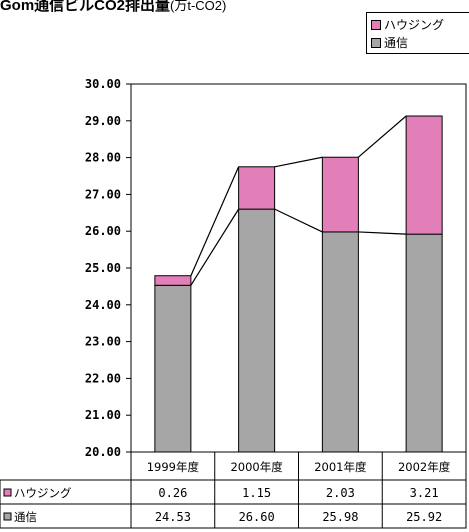 The height and width of the screenshot is (532, 469). I want to click on chart-title-main: Gom通信ビルCO2排出量, so click(85, 7).